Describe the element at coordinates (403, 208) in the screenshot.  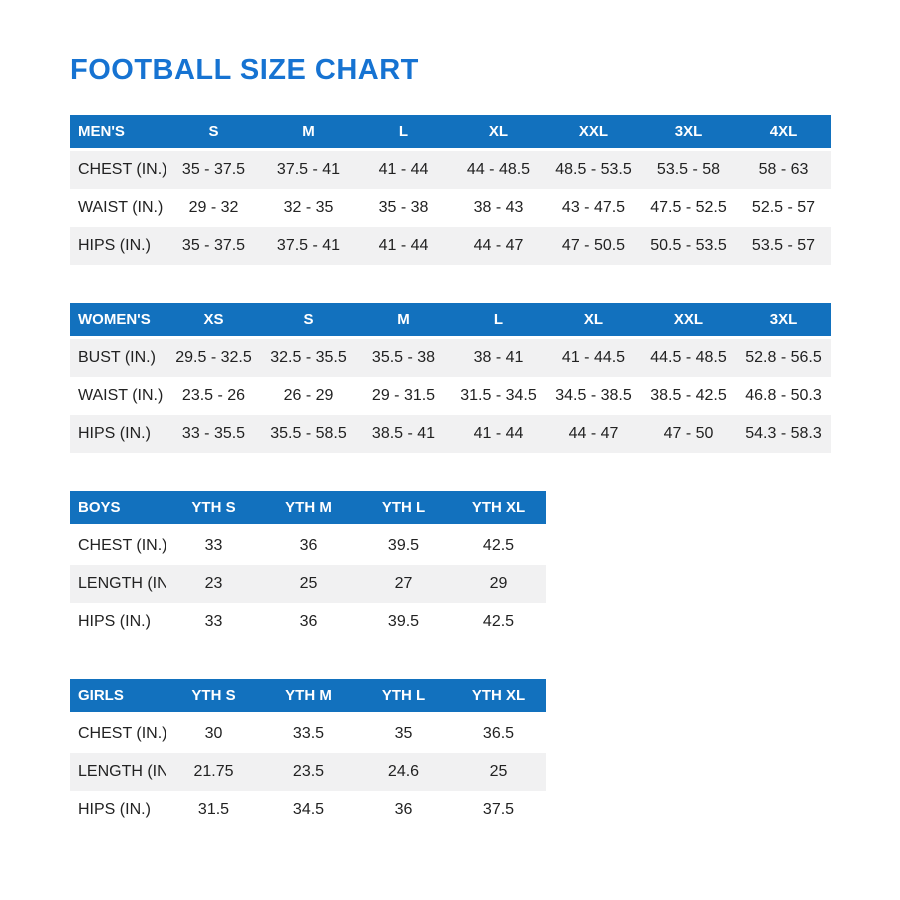
I see `size-value-cell: 35 - 38` at that location.